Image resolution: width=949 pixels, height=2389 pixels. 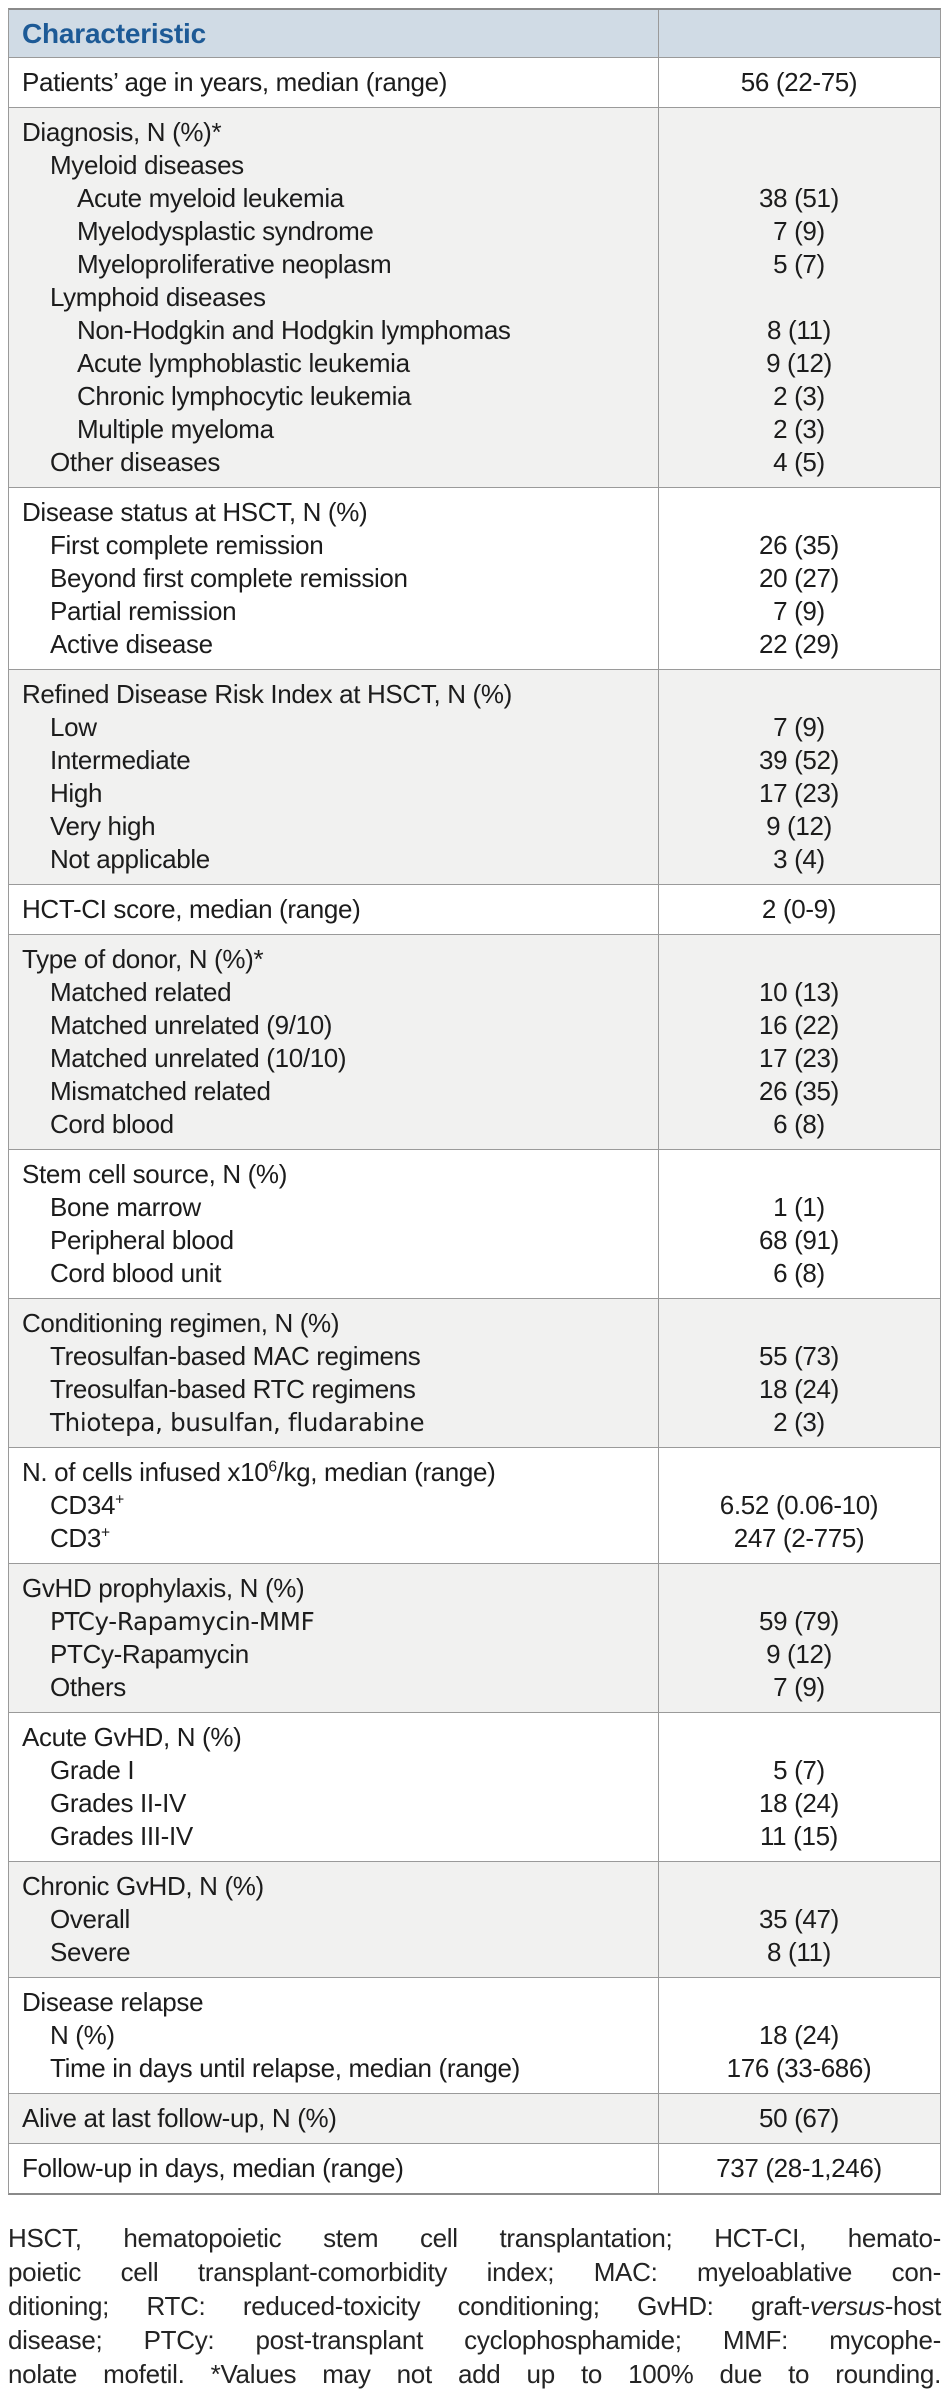 What do you see at coordinates (474, 1091) in the screenshot?
I see `table-row: Mismatched related 26 (35)` at bounding box center [474, 1091].